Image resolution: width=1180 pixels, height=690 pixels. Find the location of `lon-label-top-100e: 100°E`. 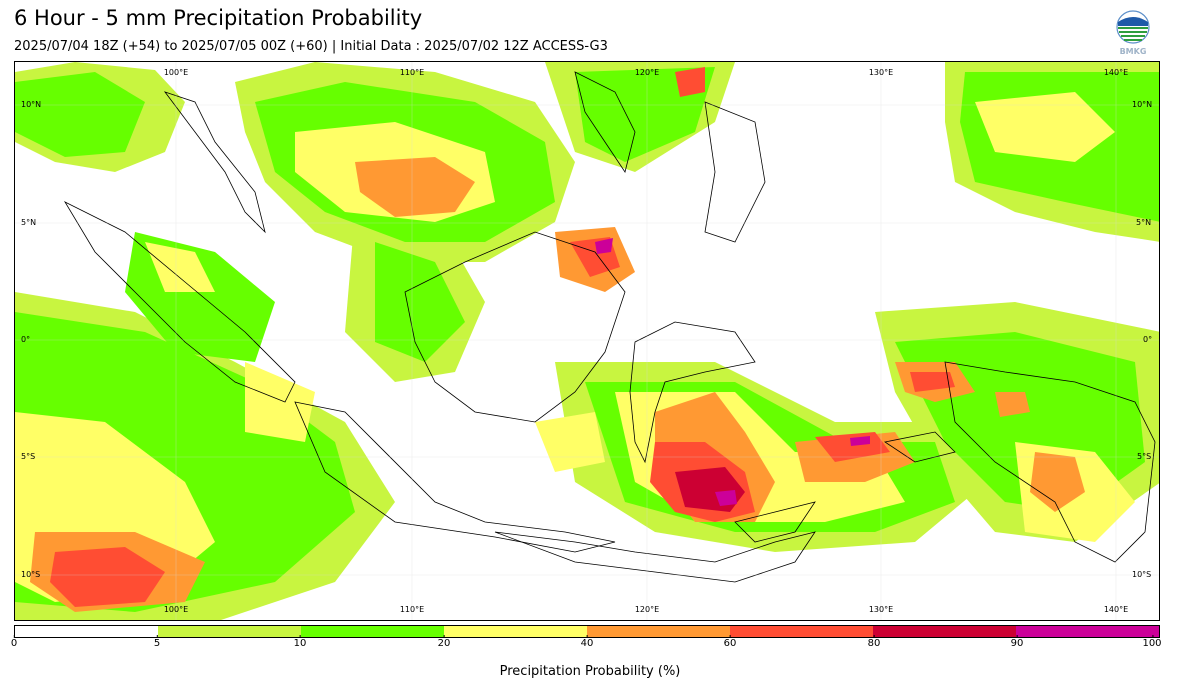

lon-label-top-100e: 100°E is located at coordinates (176, 72).